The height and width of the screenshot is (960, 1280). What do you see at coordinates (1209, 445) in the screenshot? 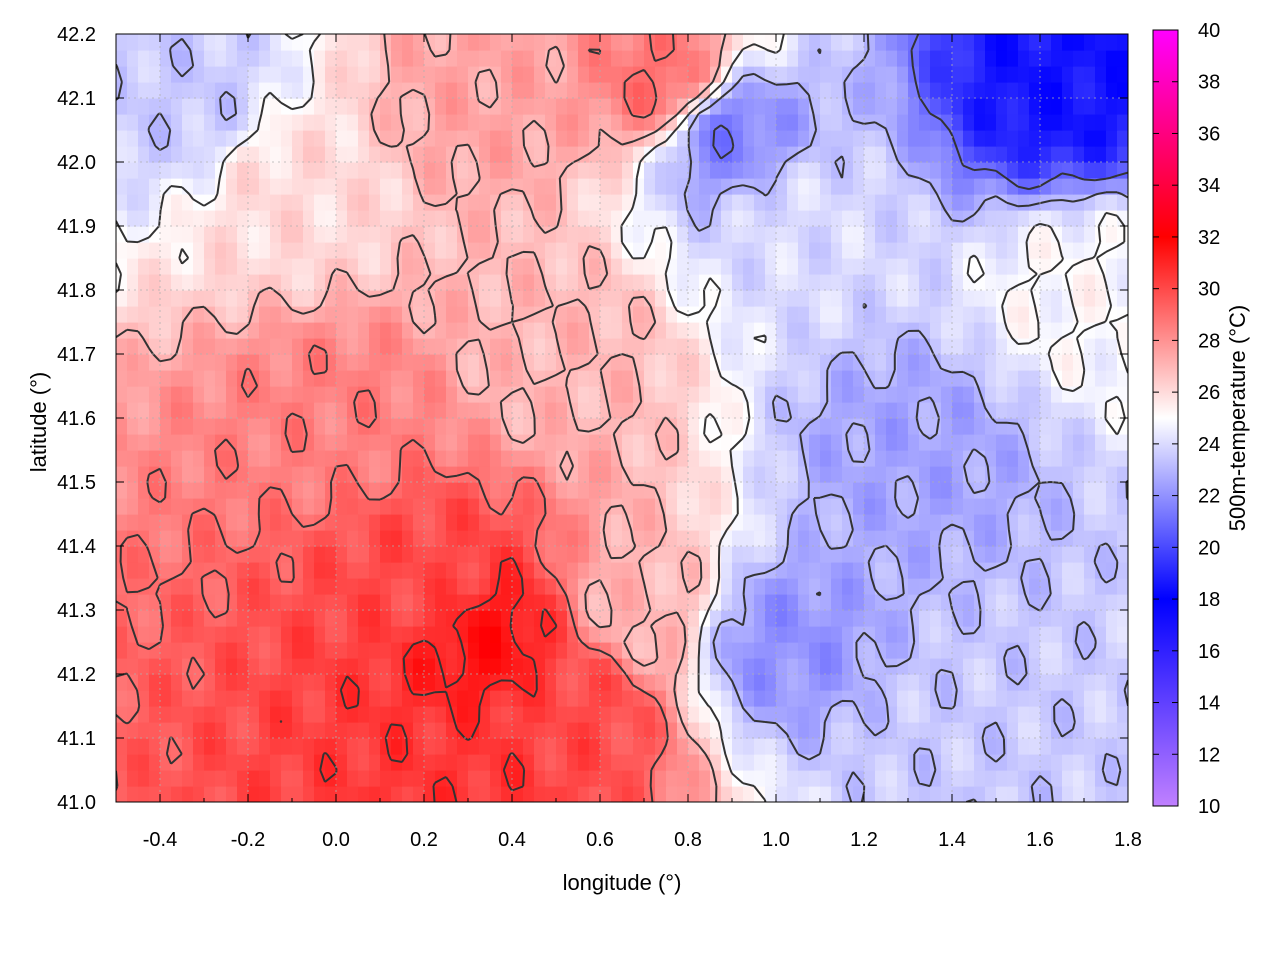
I see `colorbar-tick-label: 24` at bounding box center [1209, 445].